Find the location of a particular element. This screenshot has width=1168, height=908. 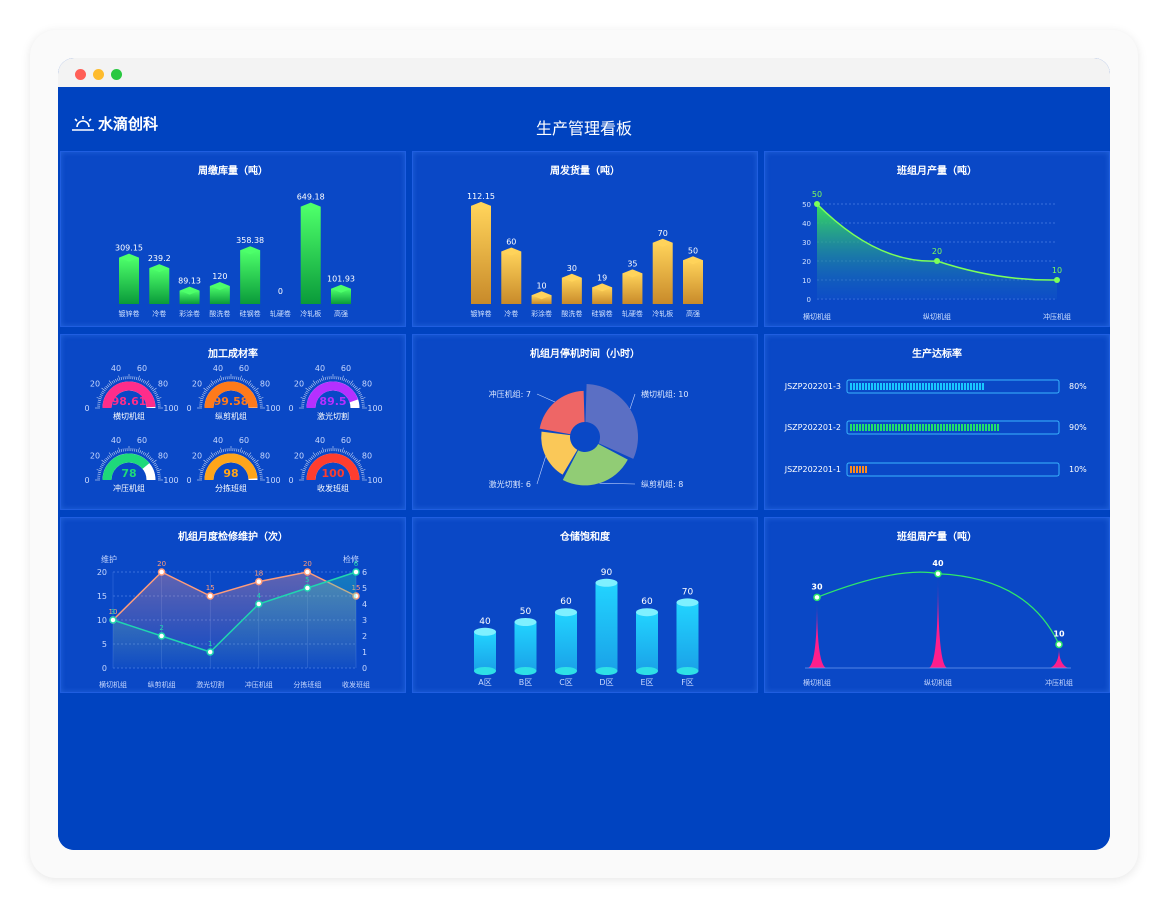

x-tick-label: A区 is located at coordinates (484, 682).